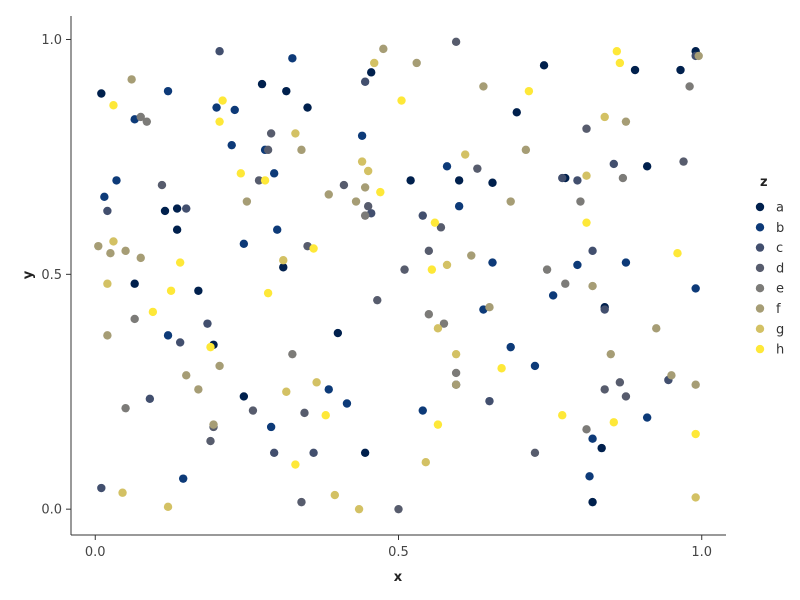 The width and height of the screenshot is (800, 600). I want to click on legend-label-b: b, so click(780, 228).